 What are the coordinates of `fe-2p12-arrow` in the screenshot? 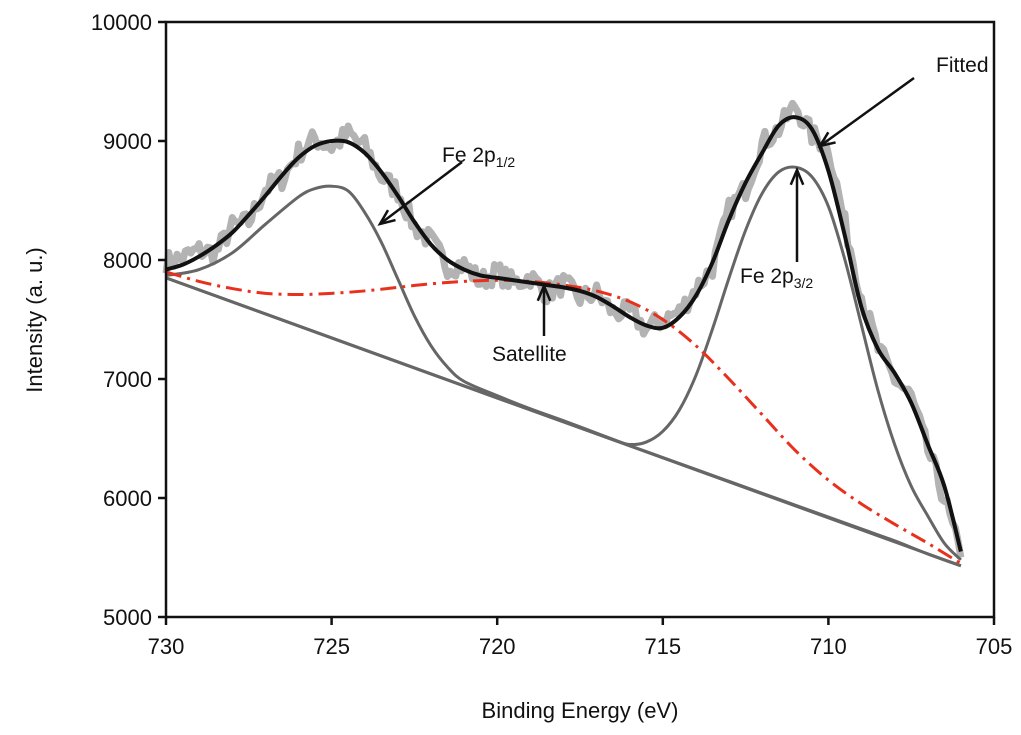 It's located at (421, 193).